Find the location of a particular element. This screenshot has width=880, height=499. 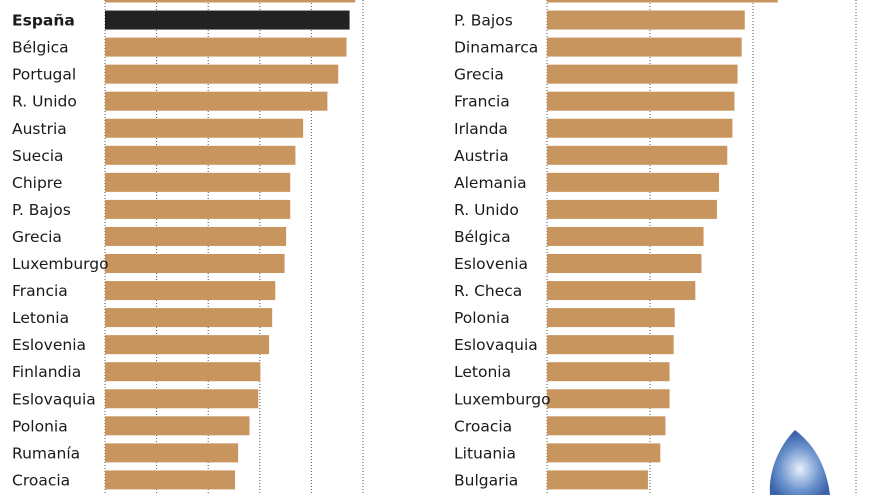

category-label: Dinamarca is located at coordinates (496, 48).